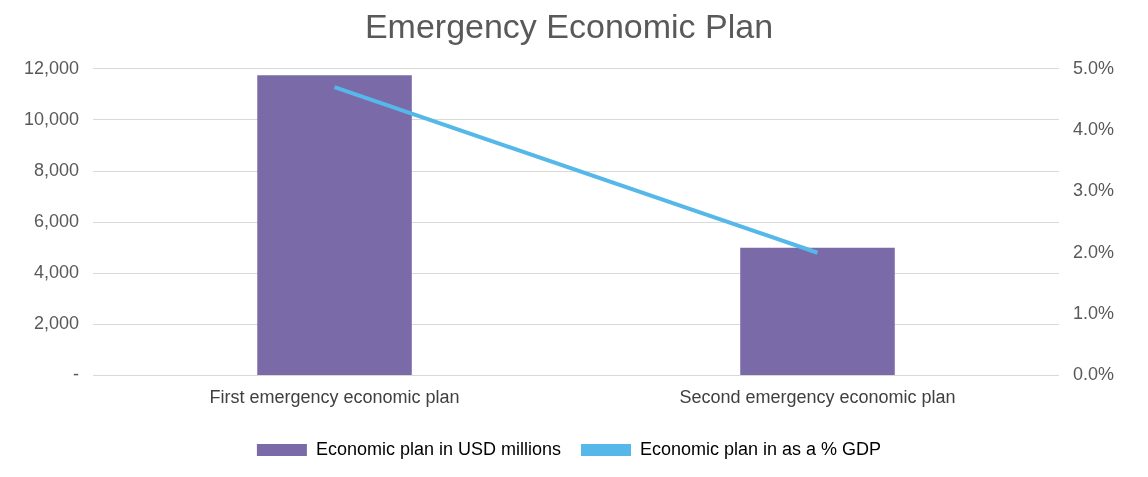 The height and width of the screenshot is (477, 1148). Describe the element at coordinates (1093, 251) in the screenshot. I see `y2-tick-label: 2.0%` at that location.